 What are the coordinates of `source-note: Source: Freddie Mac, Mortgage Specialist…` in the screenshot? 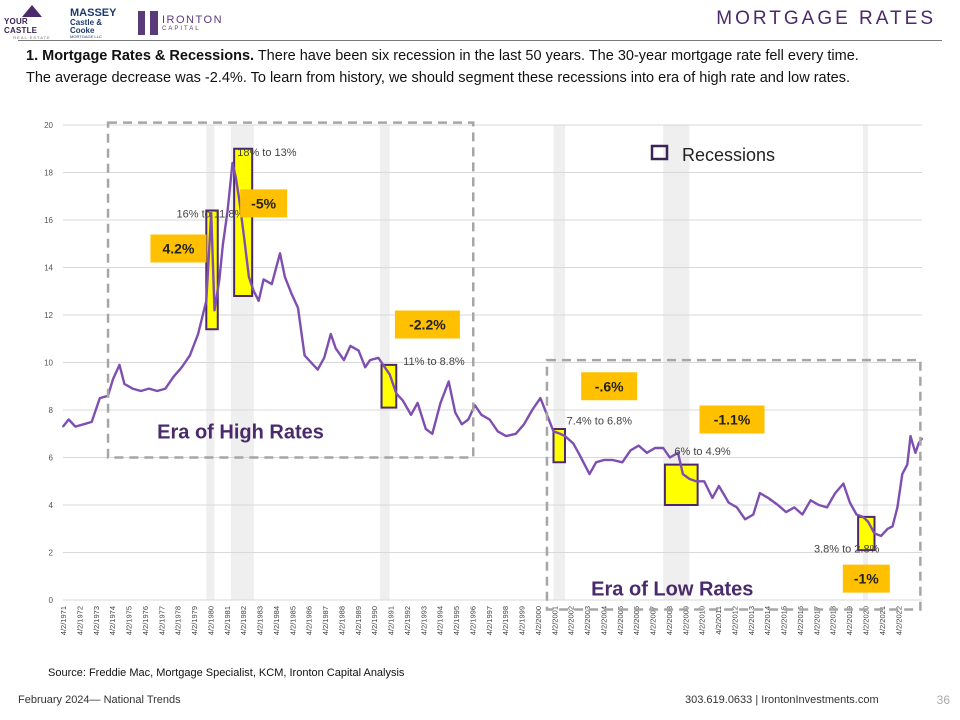 It's located at (226, 673).